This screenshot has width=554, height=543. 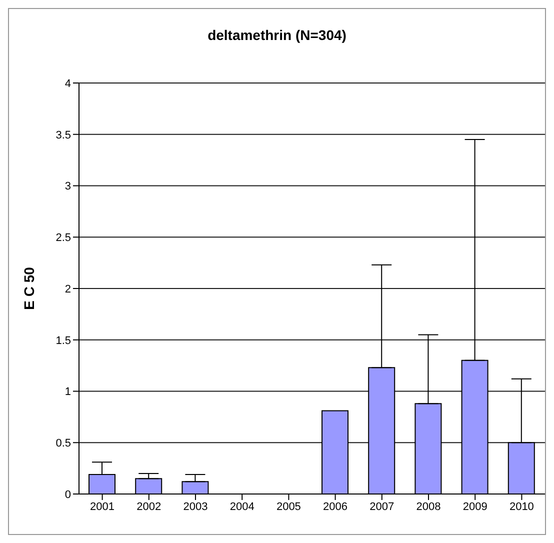 I want to click on y-tick-label: 0, so click(x=67, y=494).